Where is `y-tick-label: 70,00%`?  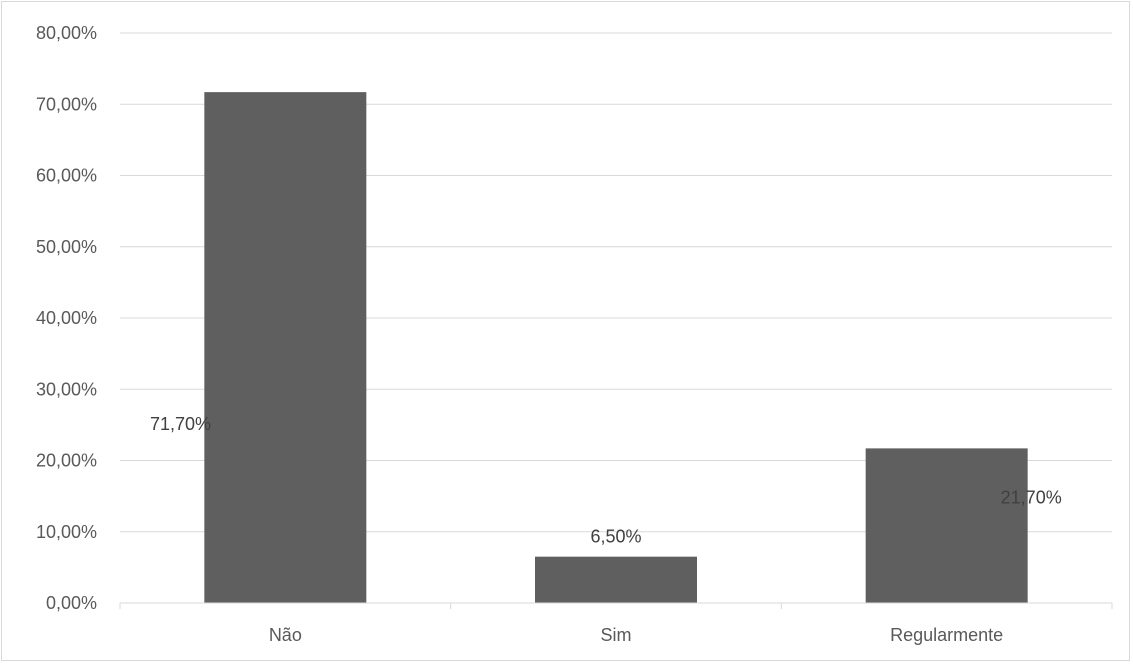 y-tick-label: 70,00% is located at coordinates (66, 104).